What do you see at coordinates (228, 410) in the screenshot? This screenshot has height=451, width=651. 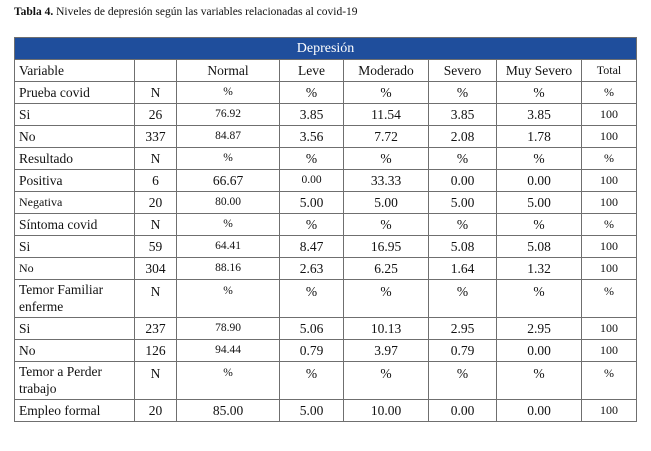 I see `table-cell: 85.00` at bounding box center [228, 410].